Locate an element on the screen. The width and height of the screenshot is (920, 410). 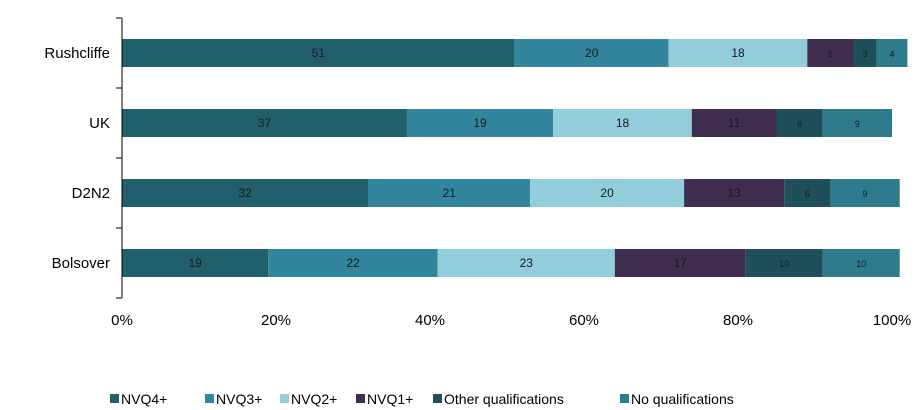
legend-label: No qualifications is located at coordinates (682, 399).